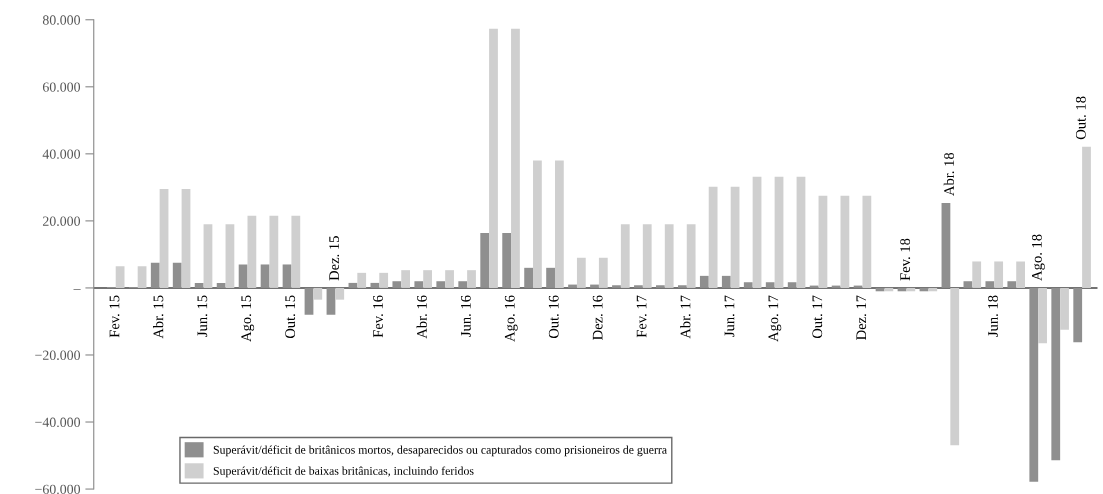 The height and width of the screenshot is (494, 1103). What do you see at coordinates (511, 318) in the screenshot?
I see `x-tick-label: Ago. 16` at bounding box center [511, 318].